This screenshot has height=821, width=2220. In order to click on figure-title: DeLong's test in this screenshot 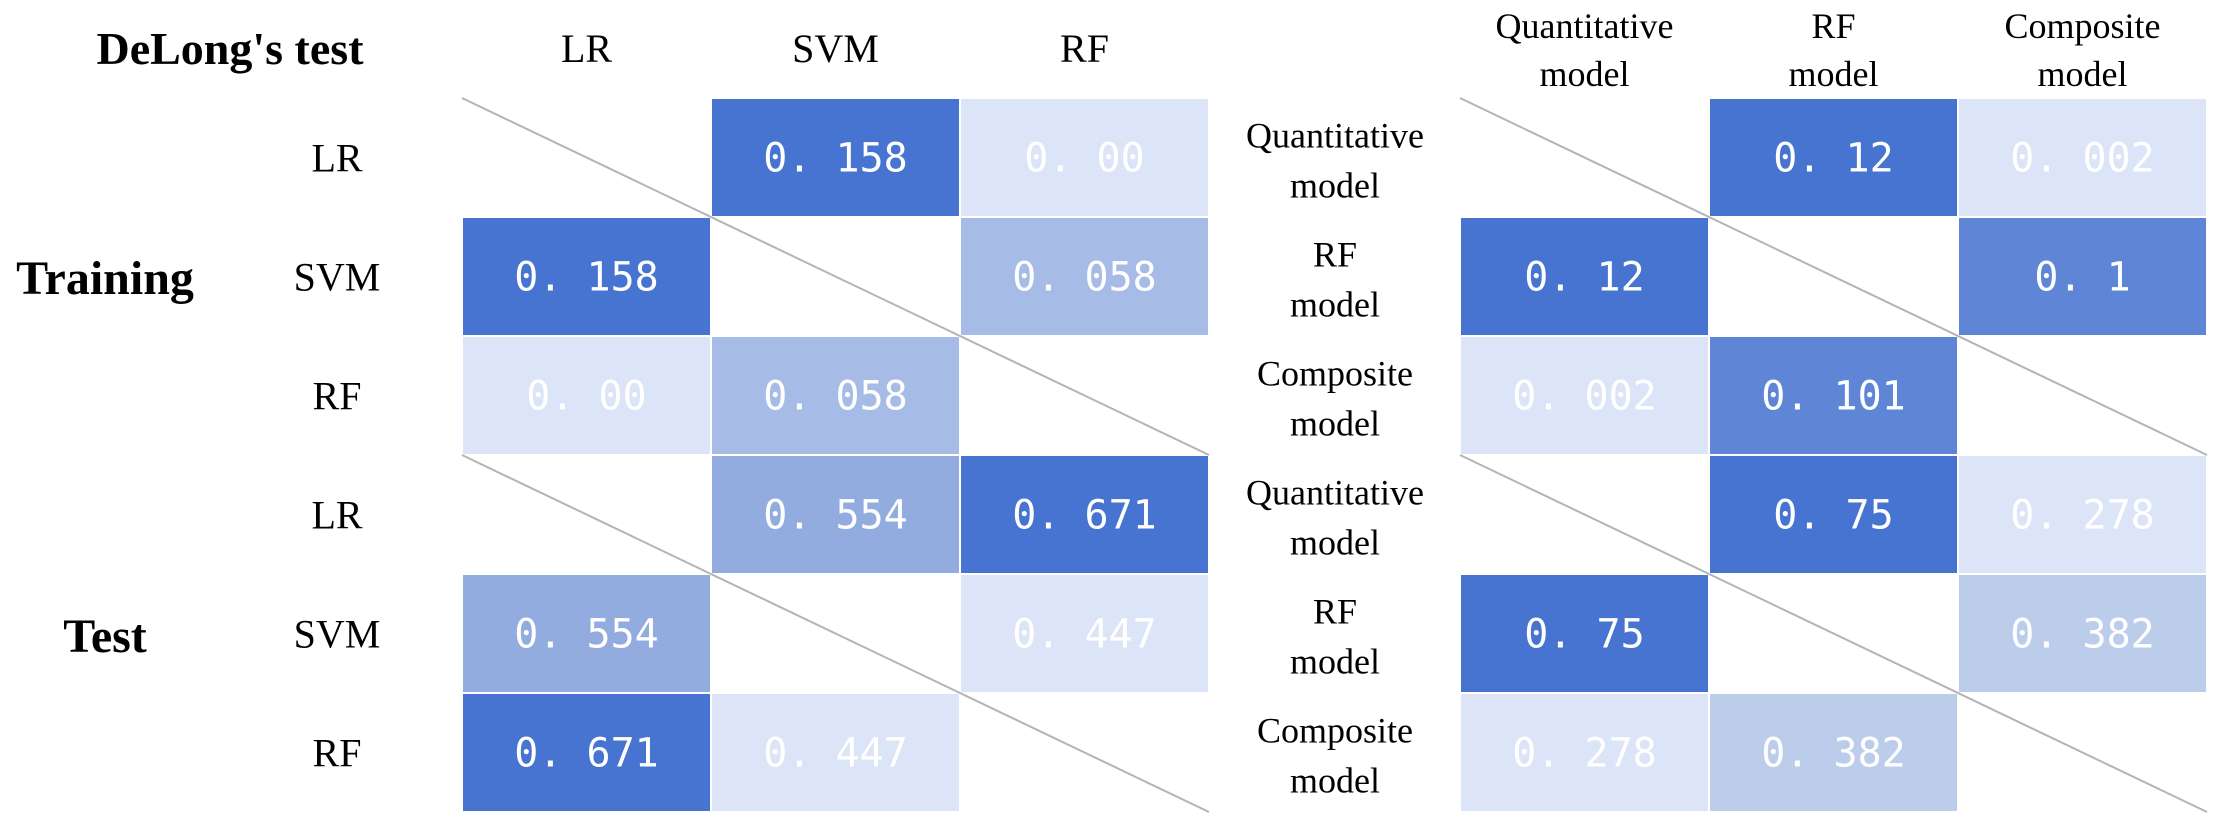, I will do `click(230, 48)`.